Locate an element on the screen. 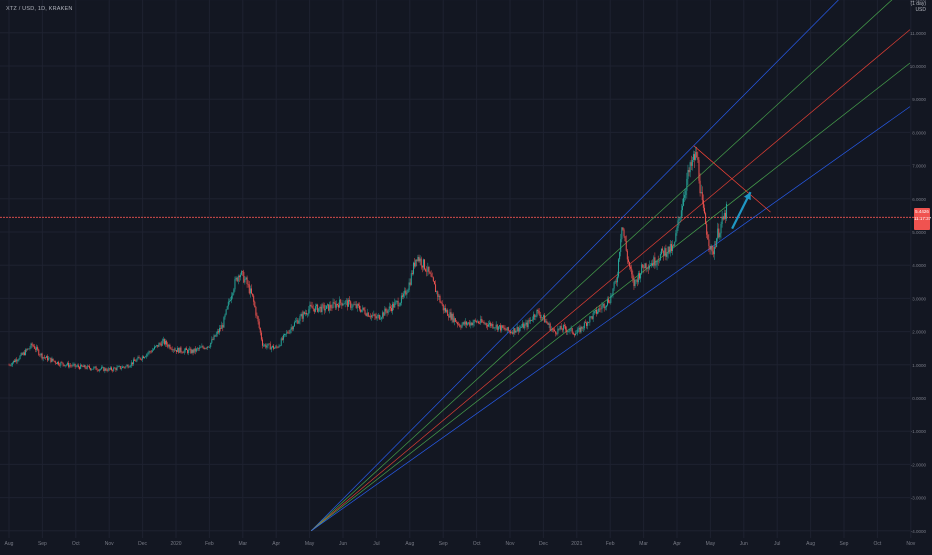 The image size is (932, 555). x-tick-label: Aug is located at coordinates (9, 544).